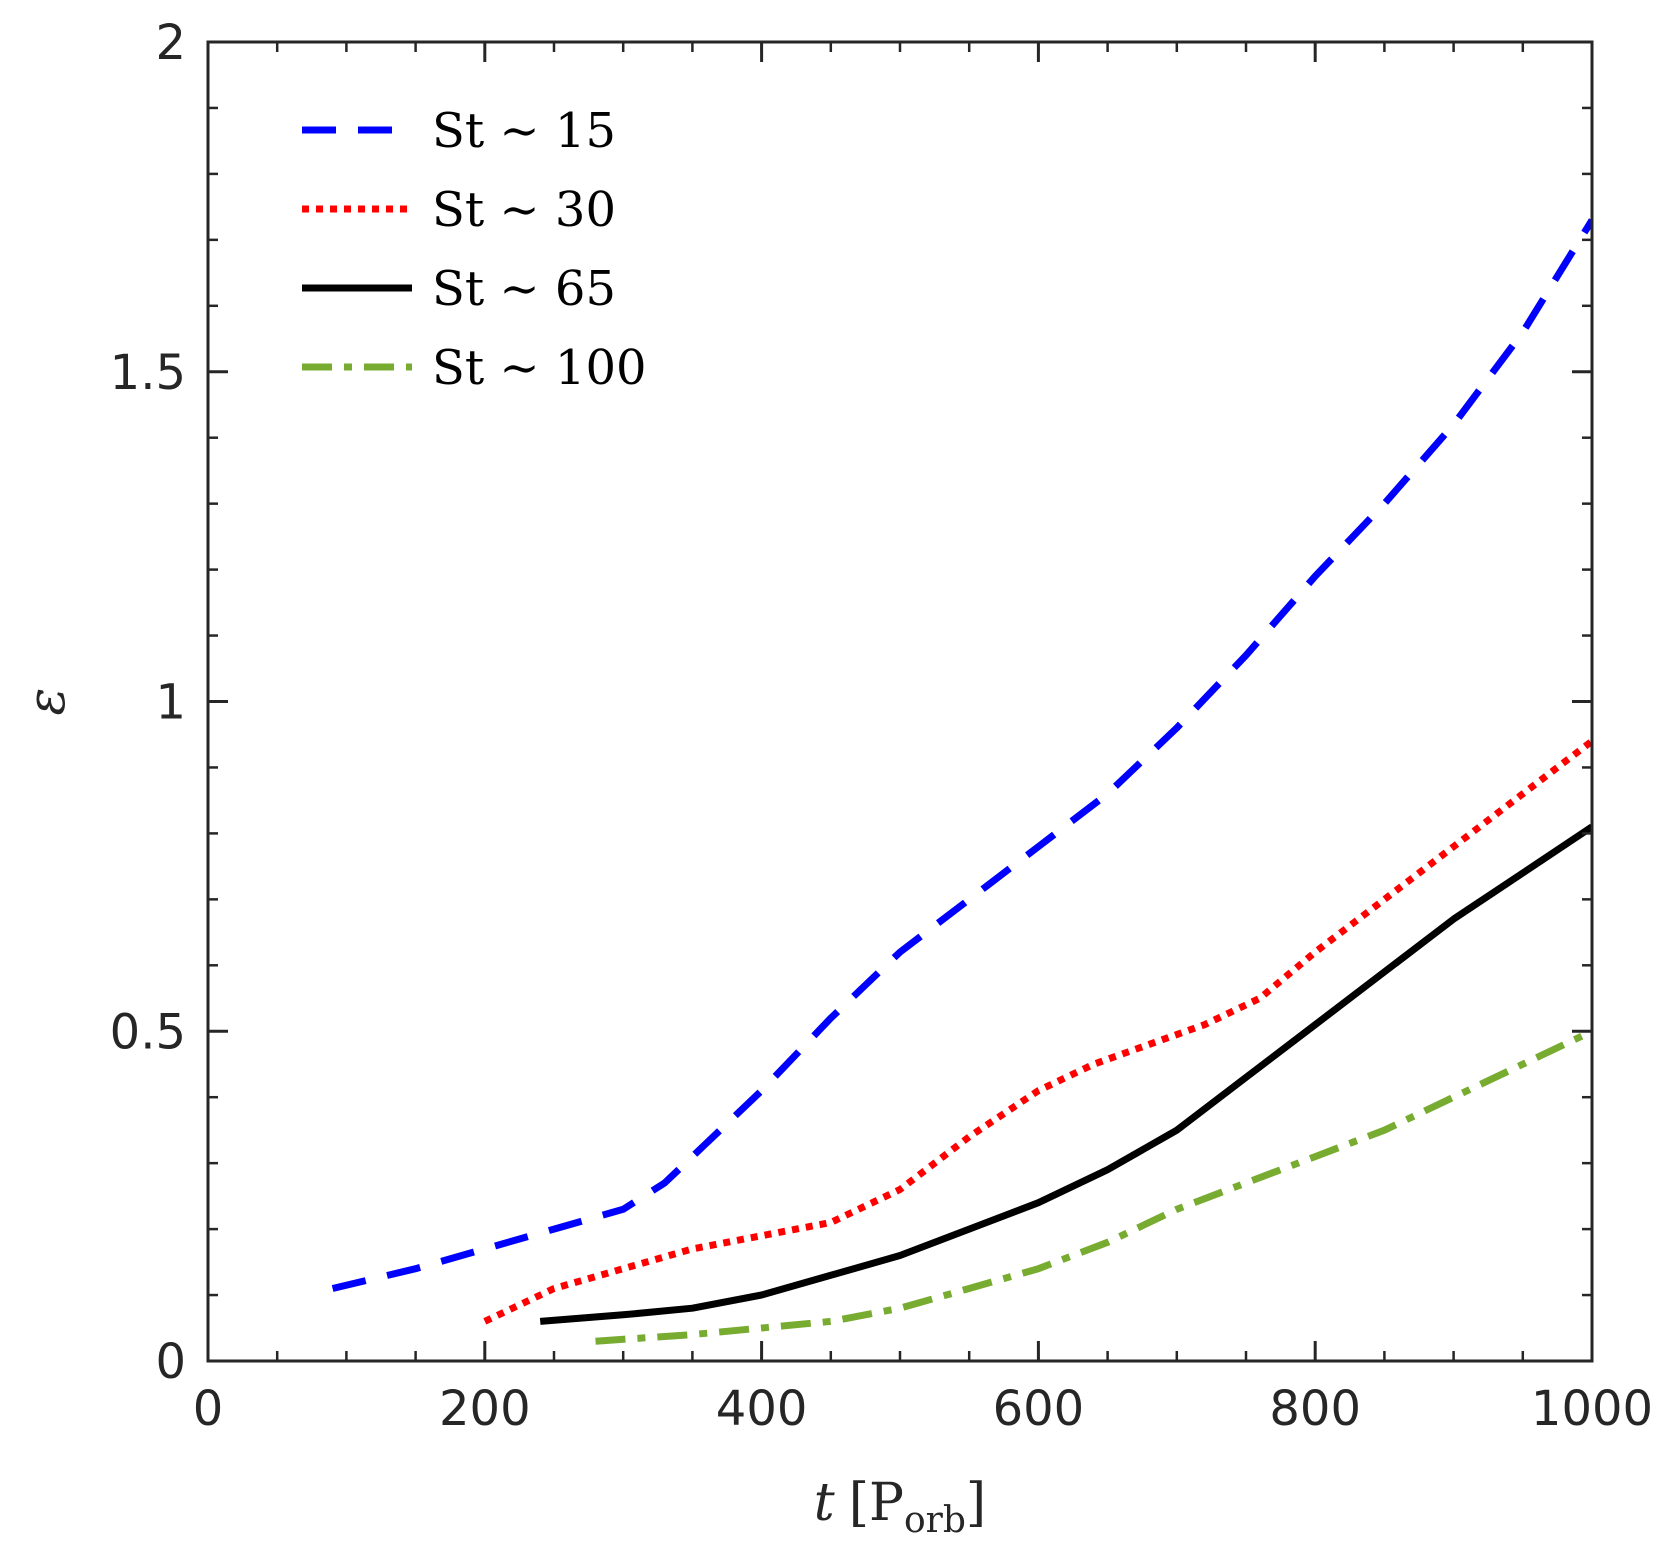 The image size is (1661, 1542). What do you see at coordinates (170, 43) in the screenshot?
I see `y-tick-label: 2` at bounding box center [170, 43].